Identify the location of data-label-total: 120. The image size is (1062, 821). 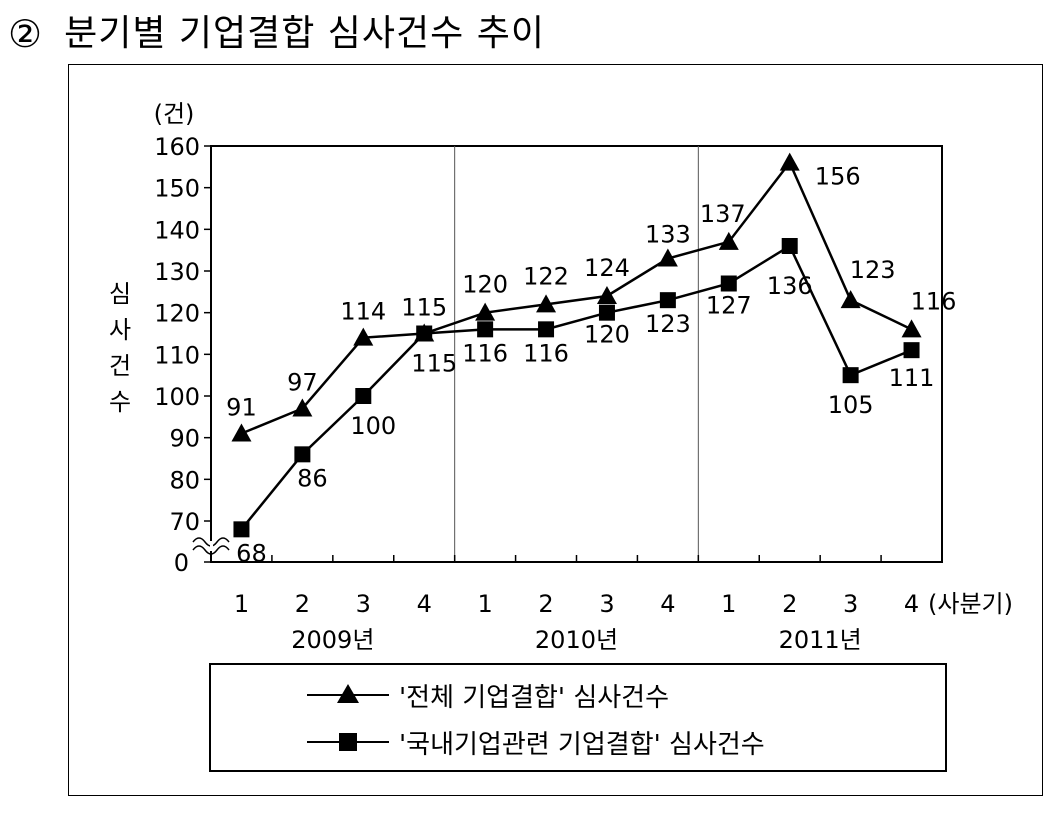
(485, 285).